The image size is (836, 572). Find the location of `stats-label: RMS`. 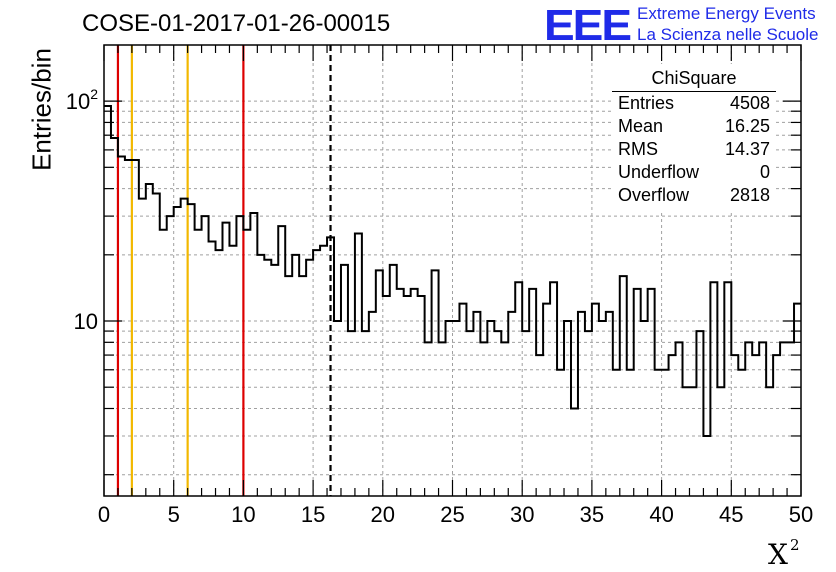

stats-label: RMS is located at coordinates (638, 149).